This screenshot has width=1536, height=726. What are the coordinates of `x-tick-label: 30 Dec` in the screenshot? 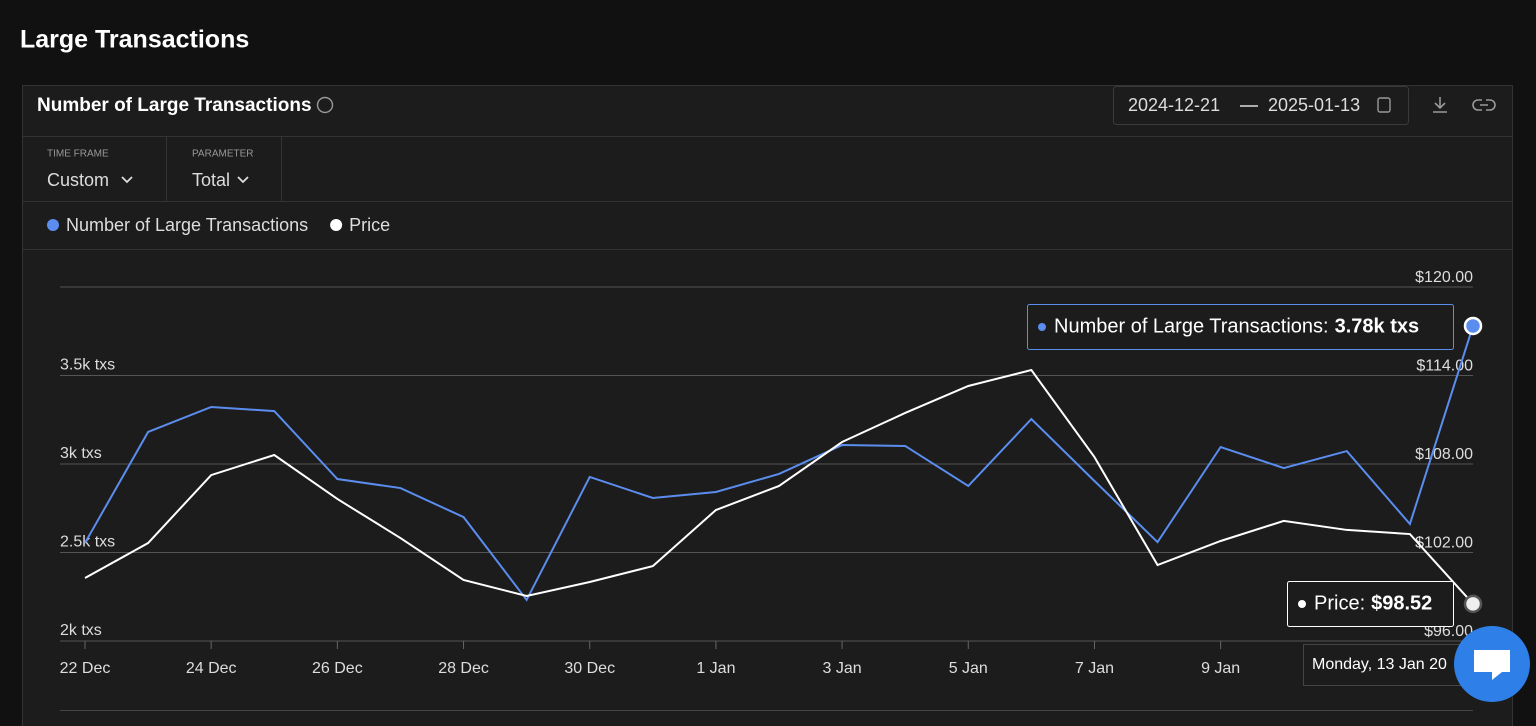 It's located at (589, 668).